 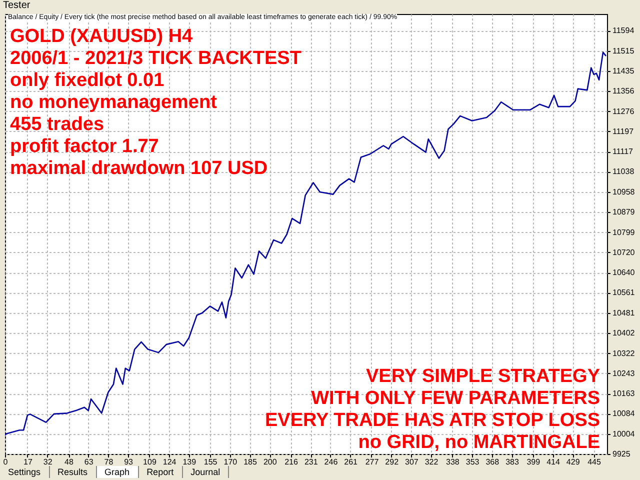 I want to click on x-tick-label: 17, so click(x=28, y=462).